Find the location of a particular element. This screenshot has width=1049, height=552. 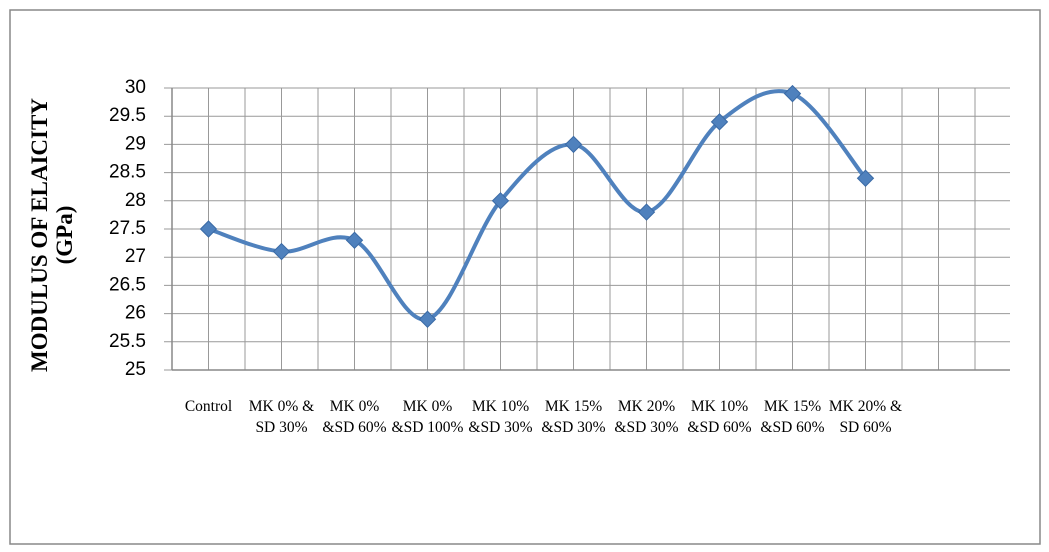

y-tick-label: 29 is located at coordinates (135, 143).